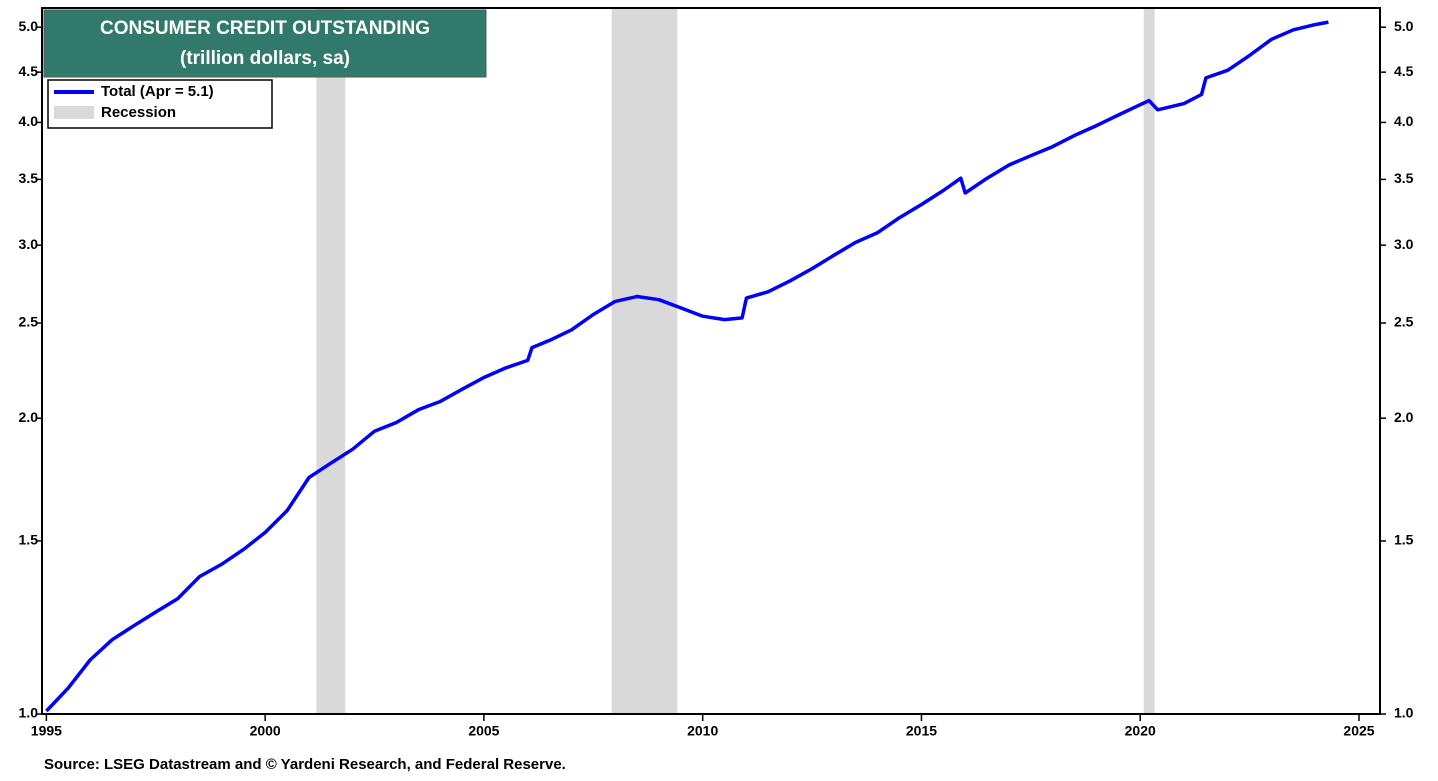 This screenshot has width=1438, height=781. What do you see at coordinates (1404, 540) in the screenshot?
I see `y2-tick-label: 1.5` at bounding box center [1404, 540].